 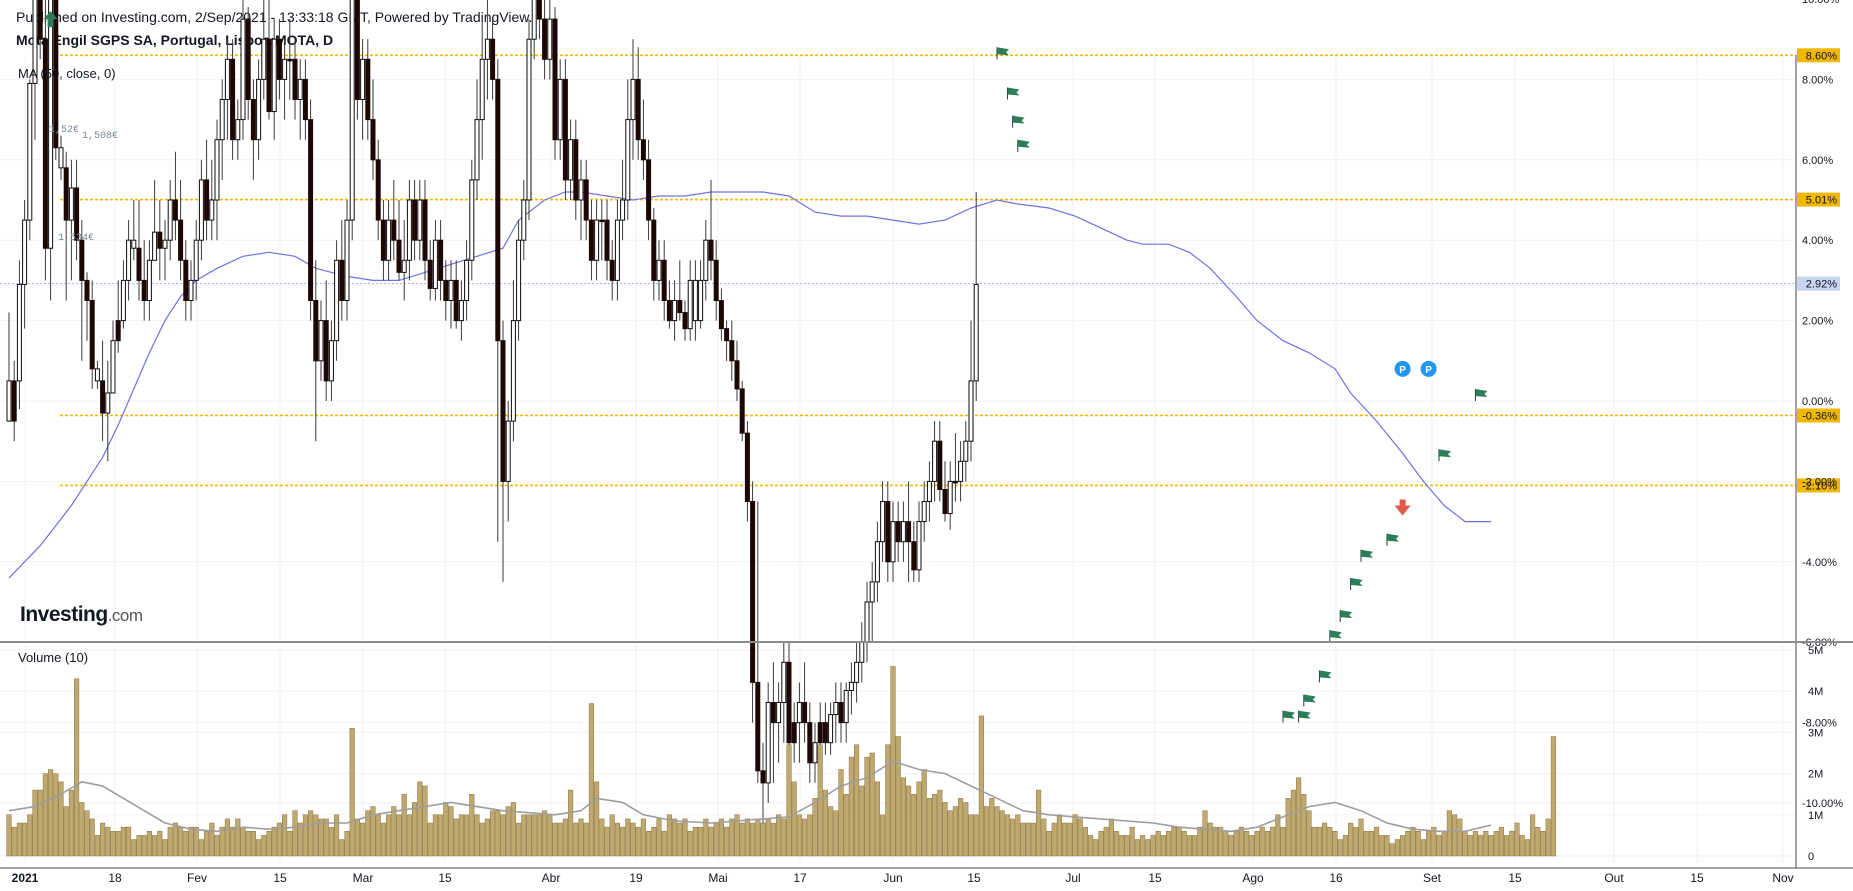 I want to click on volume-indicator-label: Volume (10), so click(x=53, y=657).